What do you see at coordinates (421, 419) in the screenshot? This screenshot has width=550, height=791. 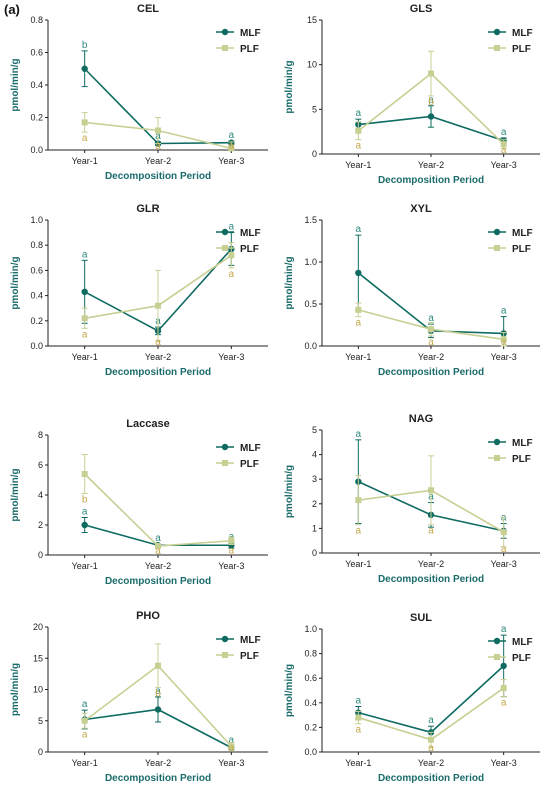 I see `chart-title: NAG` at bounding box center [421, 419].